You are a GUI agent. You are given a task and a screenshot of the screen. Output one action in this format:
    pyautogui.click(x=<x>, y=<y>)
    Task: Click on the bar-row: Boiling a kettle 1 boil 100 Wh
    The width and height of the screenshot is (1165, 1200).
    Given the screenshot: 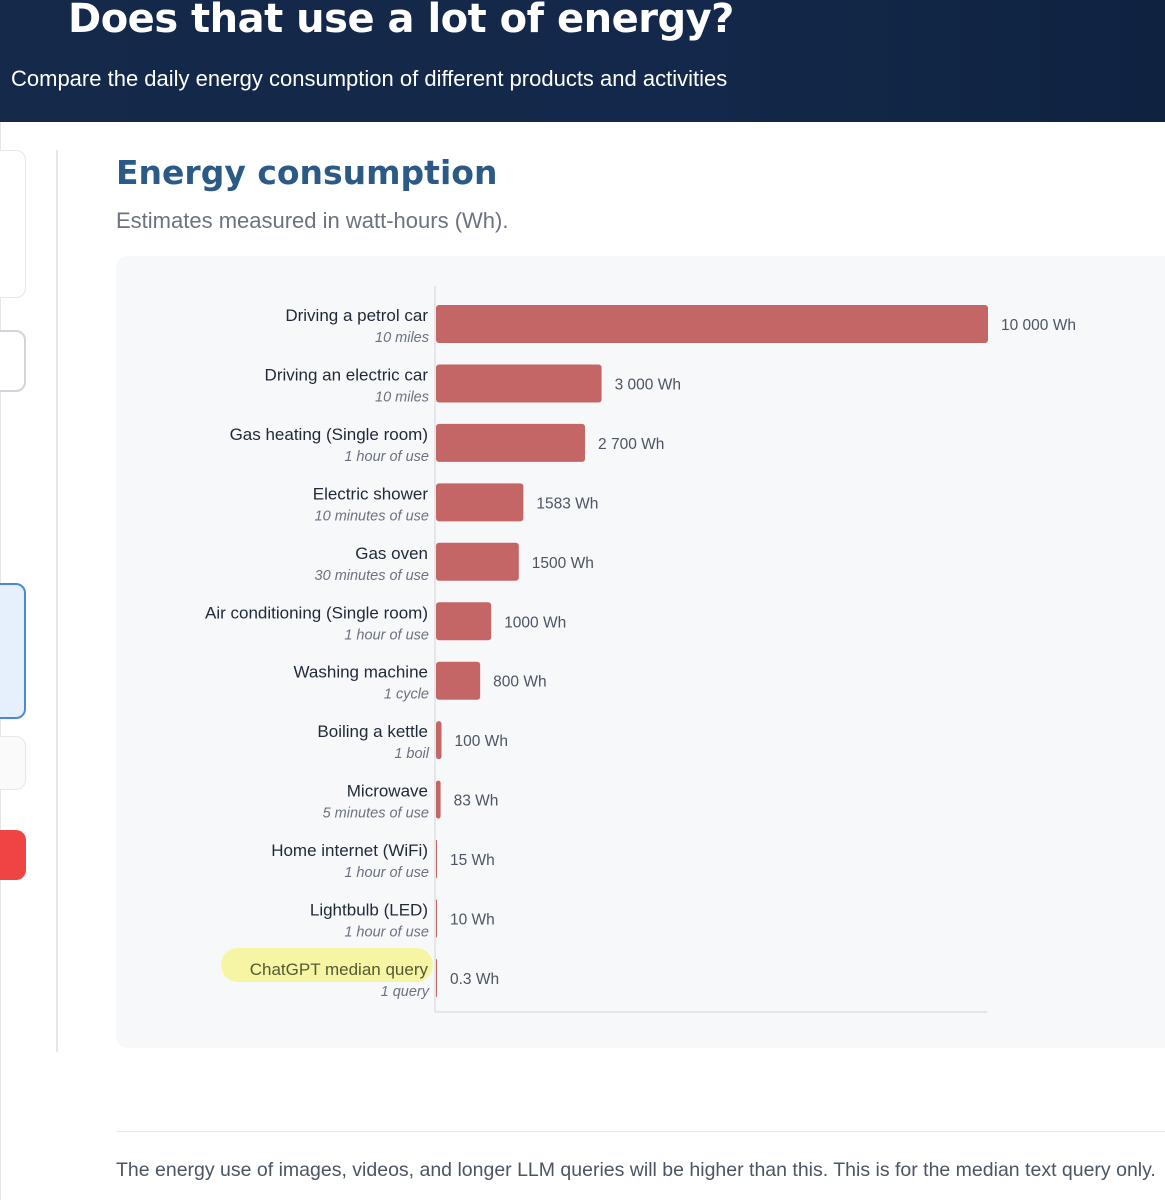 What is the action you would take?
    pyautogui.click(x=412, y=741)
    